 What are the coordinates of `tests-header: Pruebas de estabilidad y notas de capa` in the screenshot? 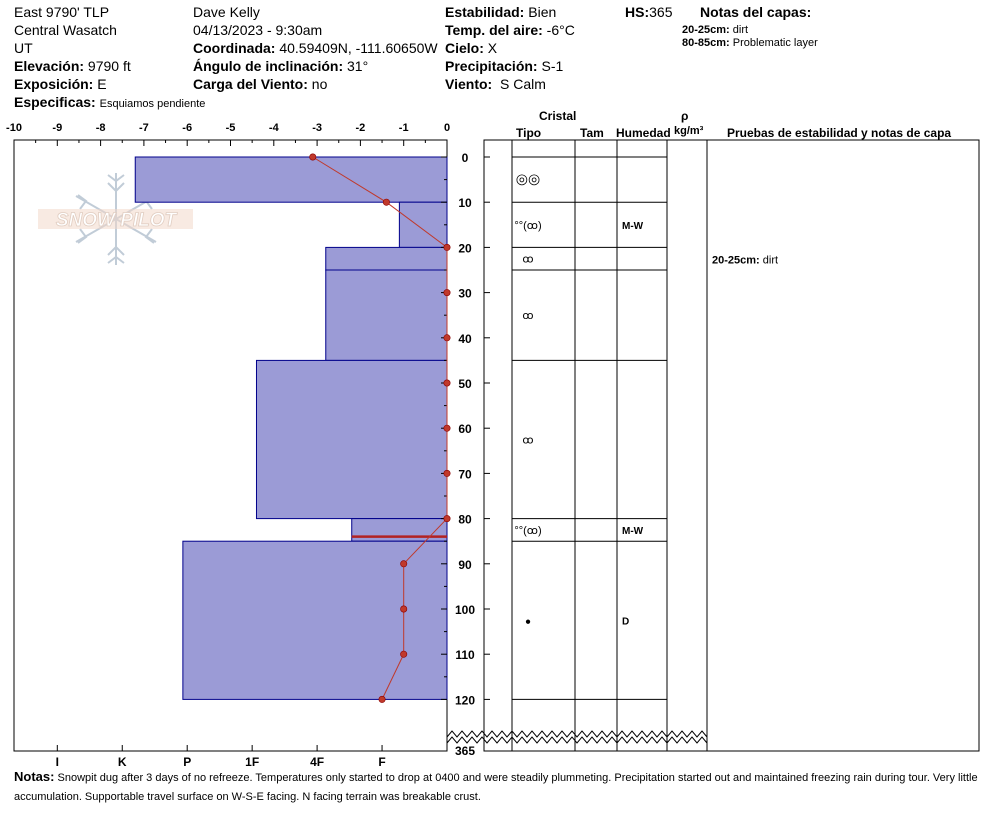 It's located at (839, 133).